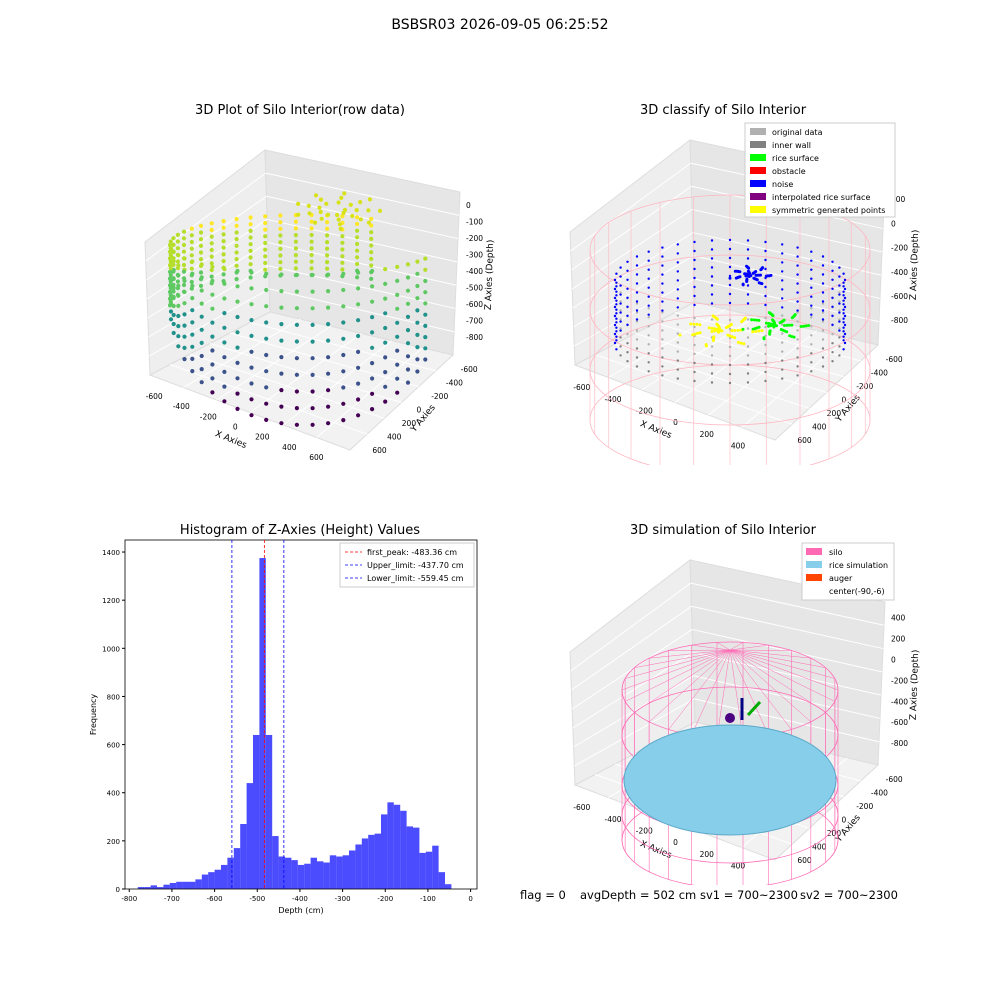 This screenshot has width=1000, height=1000. Describe the element at coordinates (864, 806) in the screenshot. I see `y-tick-label: -200` at that location.